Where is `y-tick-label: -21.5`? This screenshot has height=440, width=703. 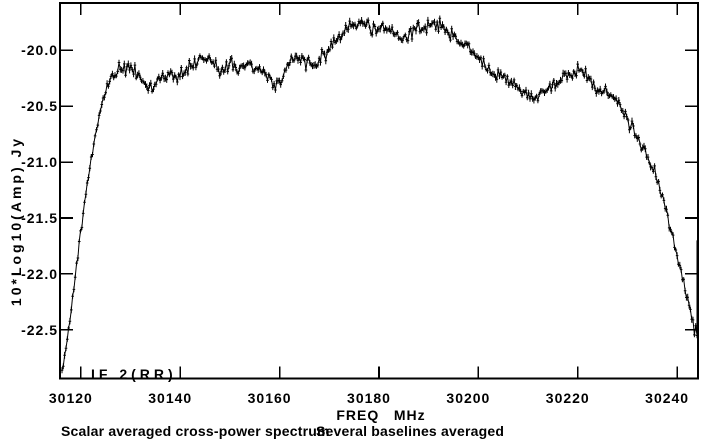
y-tick-label: -21.5 is located at coordinates (39, 218).